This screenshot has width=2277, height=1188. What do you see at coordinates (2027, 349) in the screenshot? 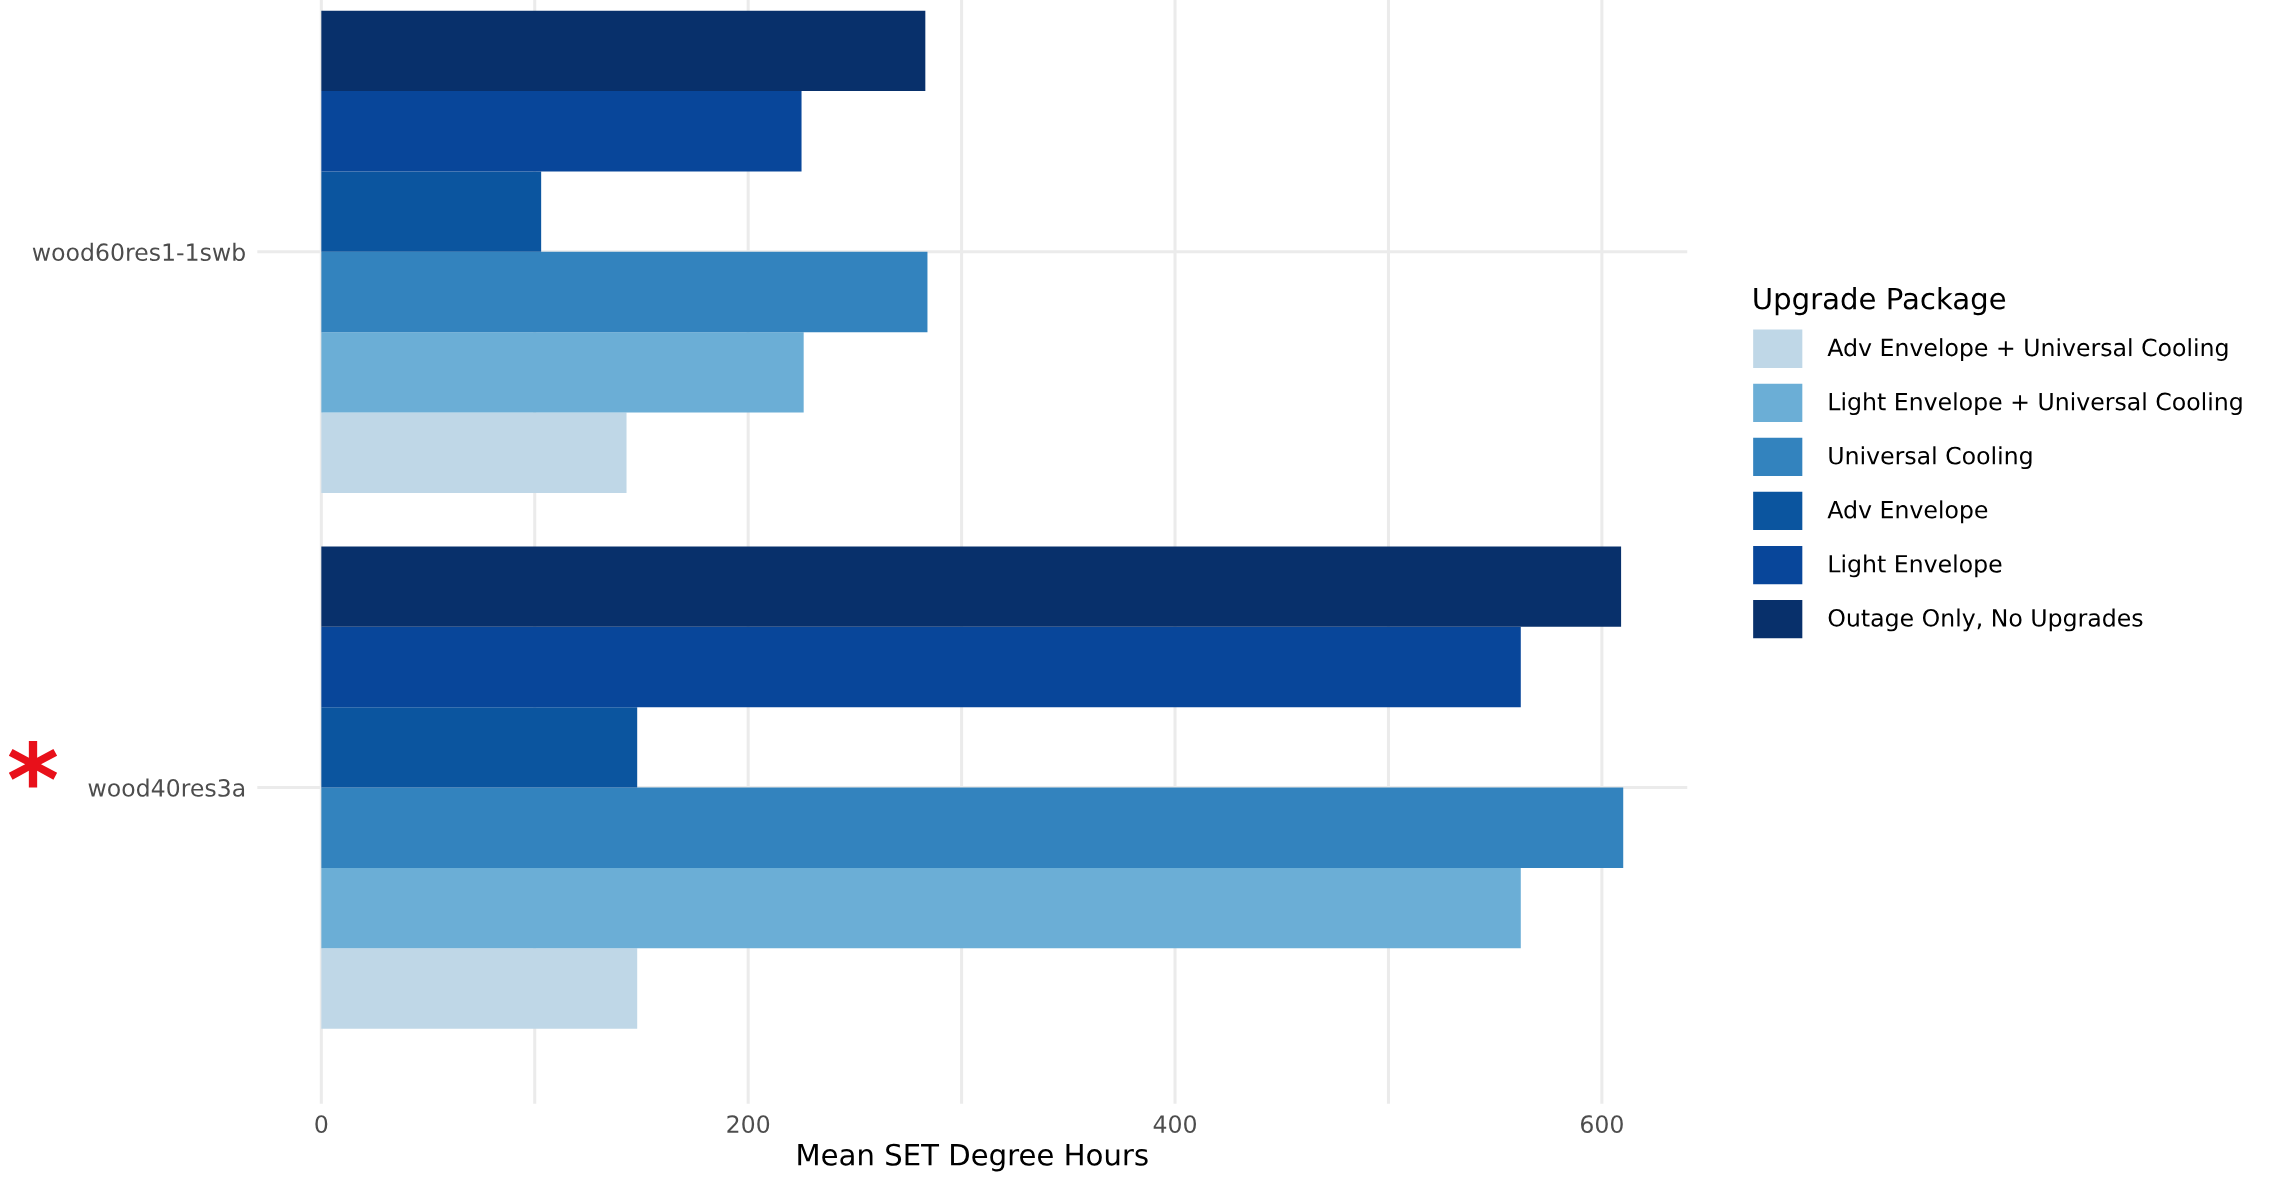
I see `legend-label: Adv Envelope + Universal Cooling` at bounding box center [2027, 349].